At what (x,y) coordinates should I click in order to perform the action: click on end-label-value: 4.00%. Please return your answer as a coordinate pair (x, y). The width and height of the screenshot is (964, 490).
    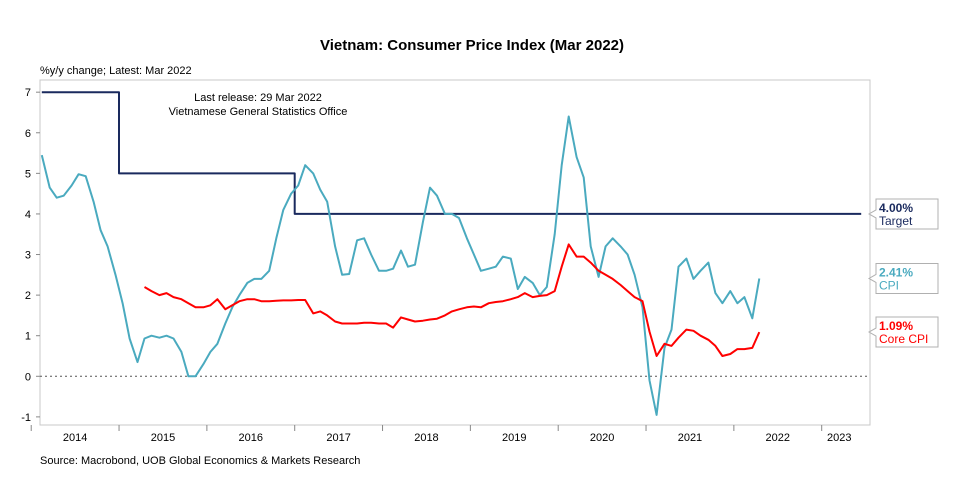
    Looking at the image, I should click on (896, 208).